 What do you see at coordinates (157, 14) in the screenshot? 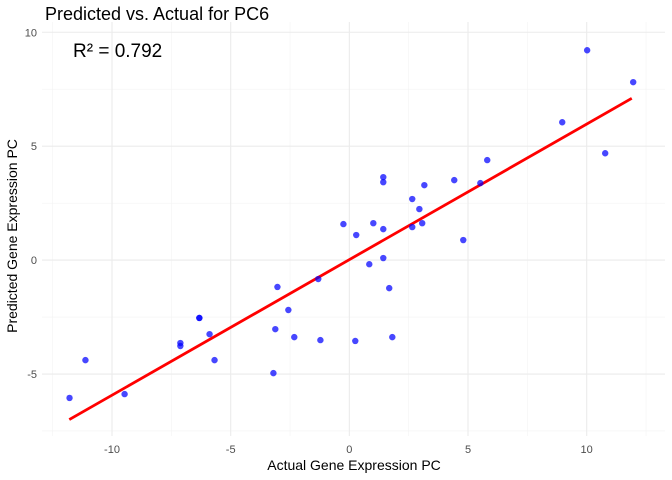
I see `chart-title: Predicted vs. Actual for PC6` at bounding box center [157, 14].